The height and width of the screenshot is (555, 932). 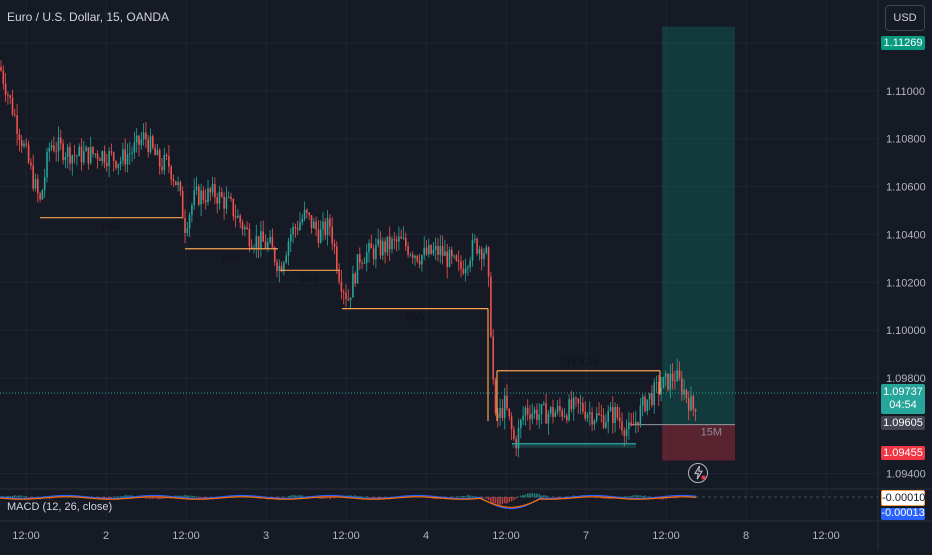 I want to click on y-tick-8: 1.09400, so click(x=906, y=475).